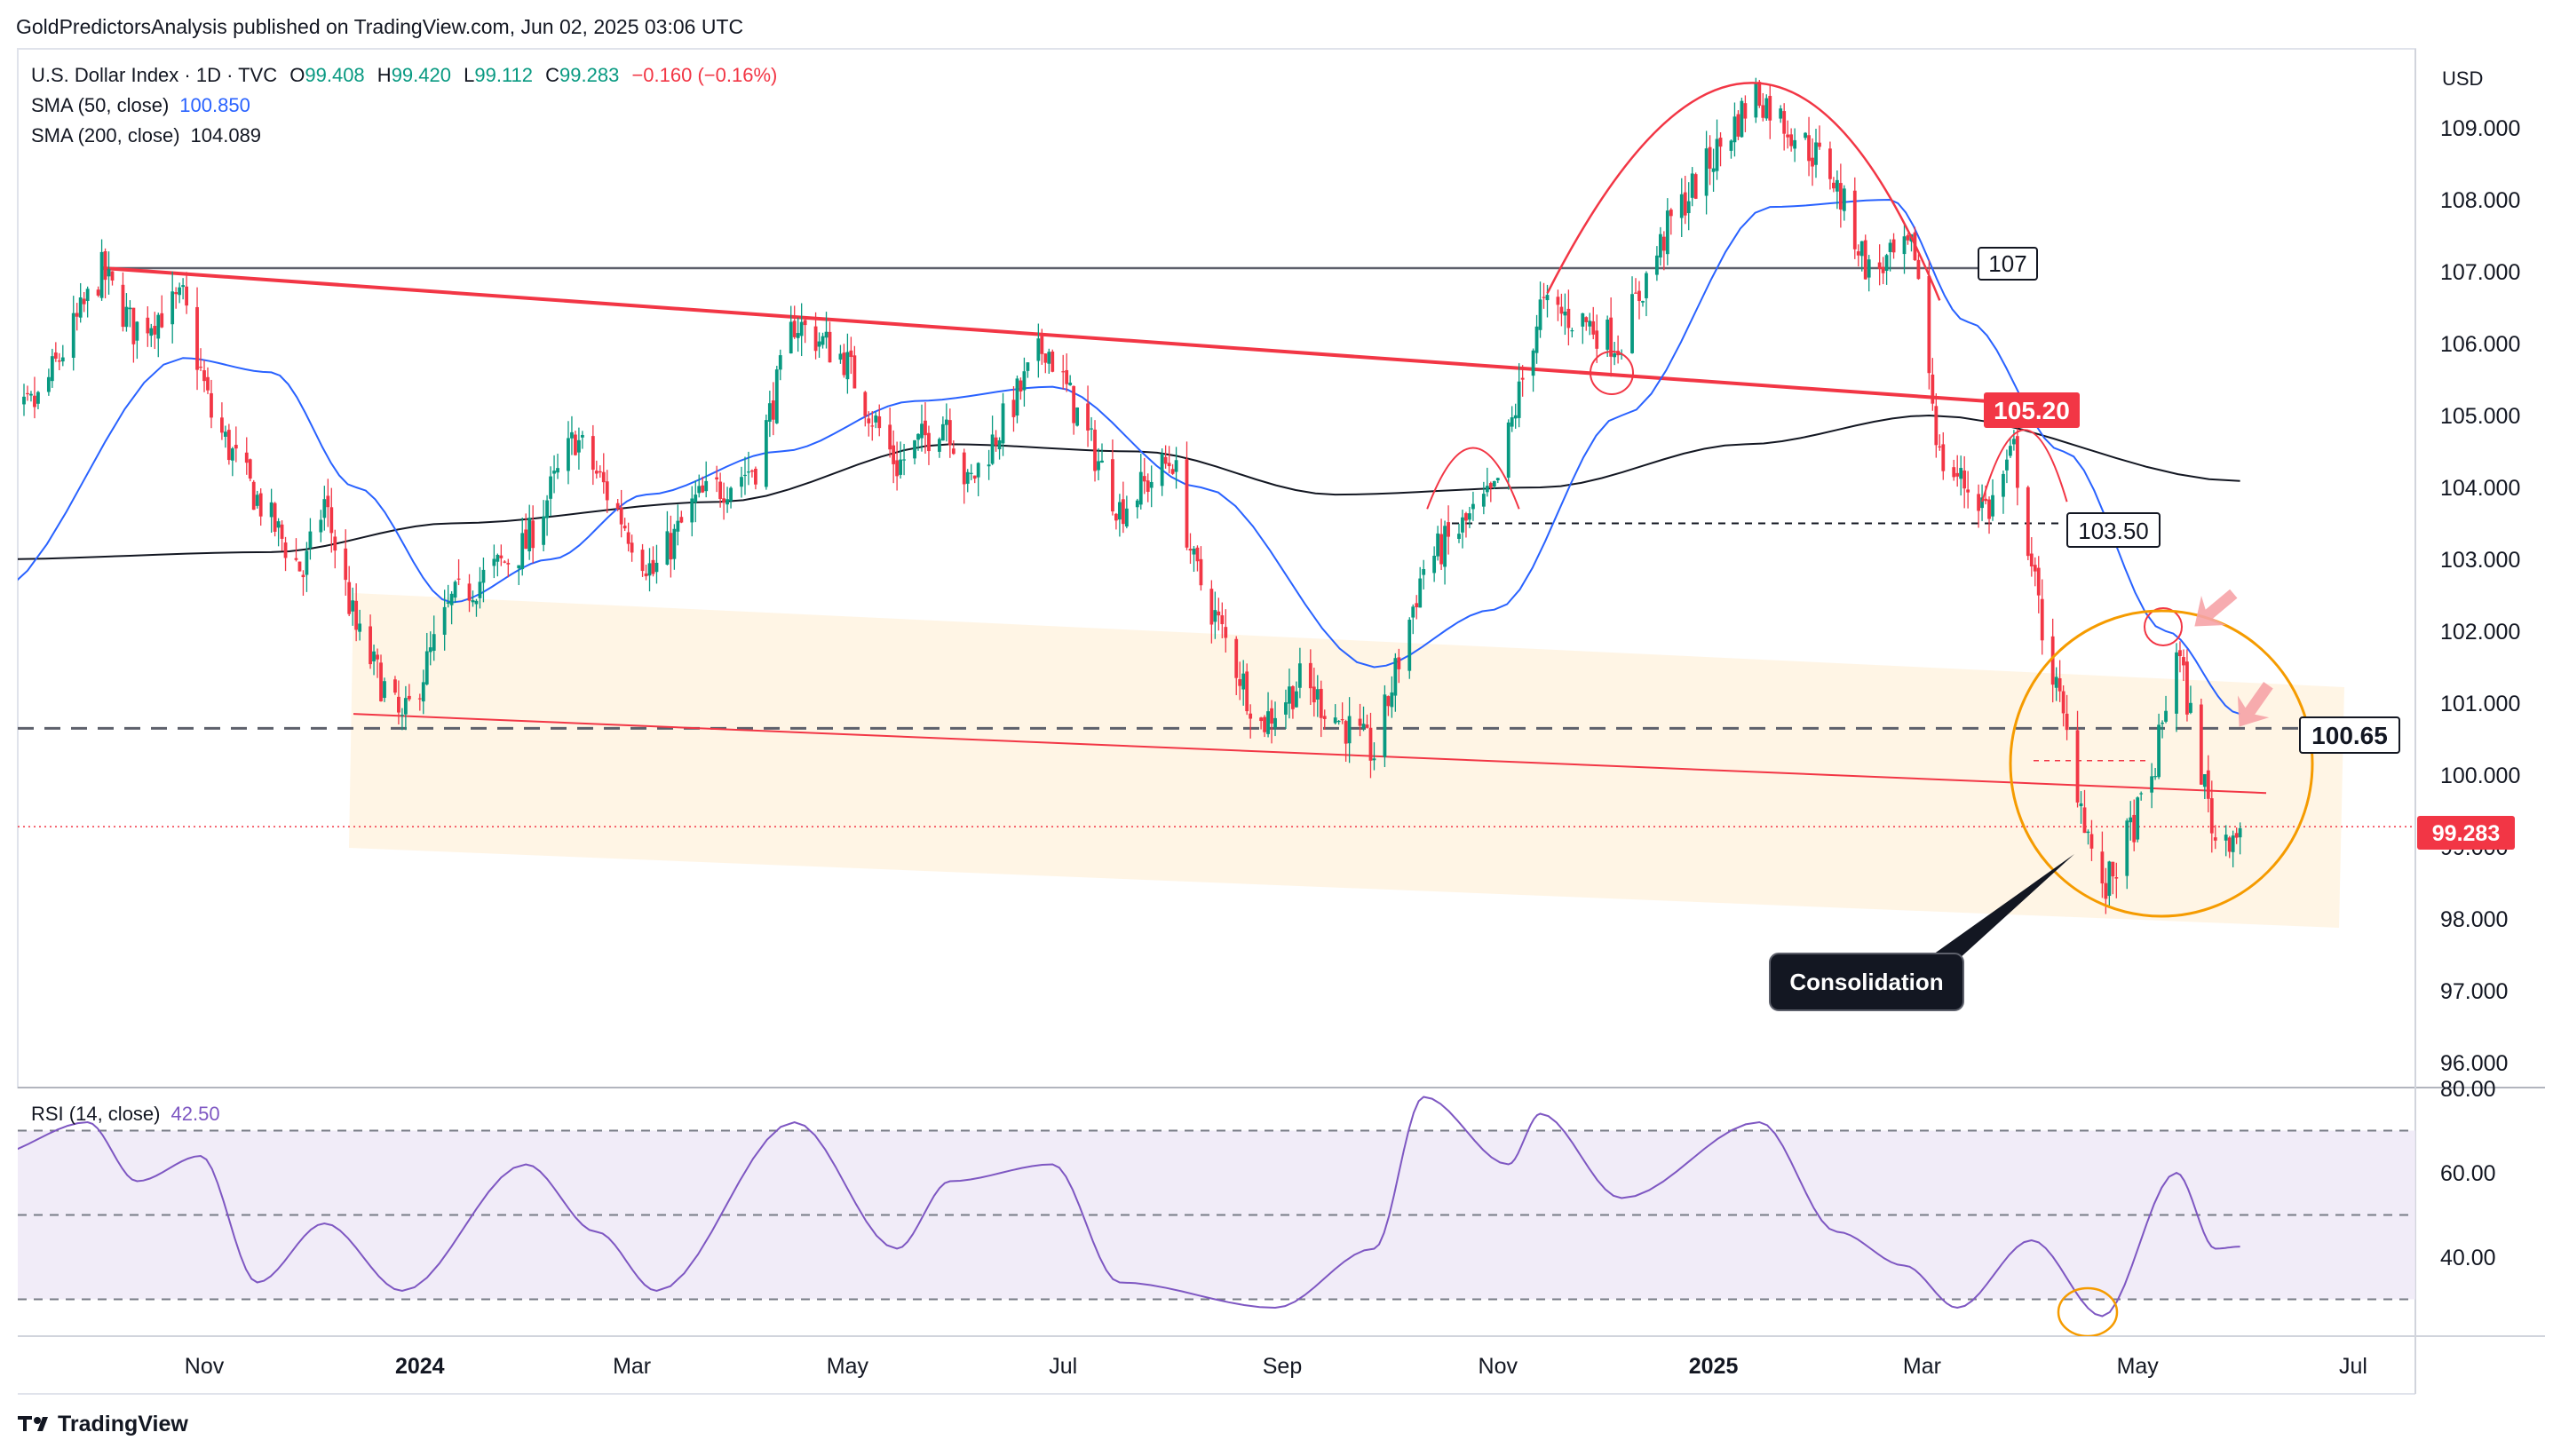 The image size is (2561, 1456). What do you see at coordinates (2349, 735) in the screenshot?
I see `label-100-65: 100.65` at bounding box center [2349, 735].